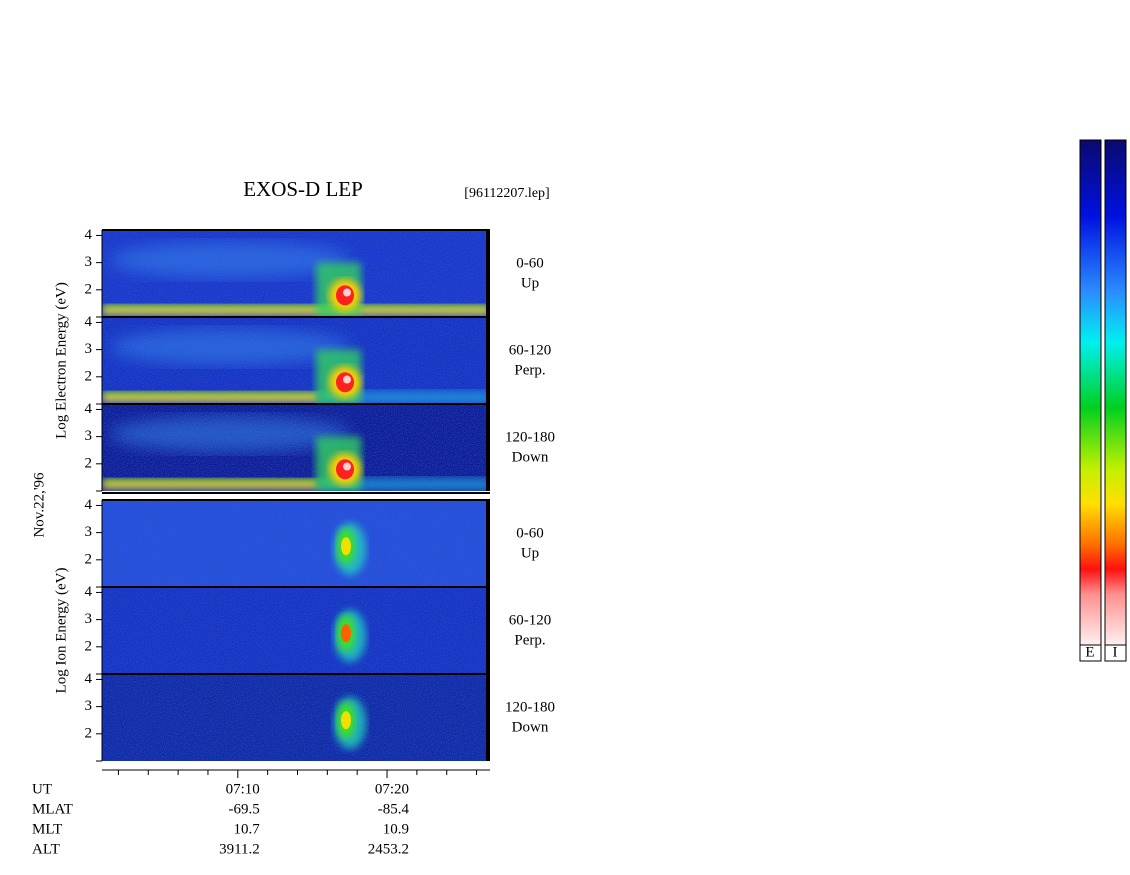 The width and height of the screenshot is (1130, 875). What do you see at coordinates (46, 849) in the screenshot?
I see `ephemeris-label: ALT` at bounding box center [46, 849].